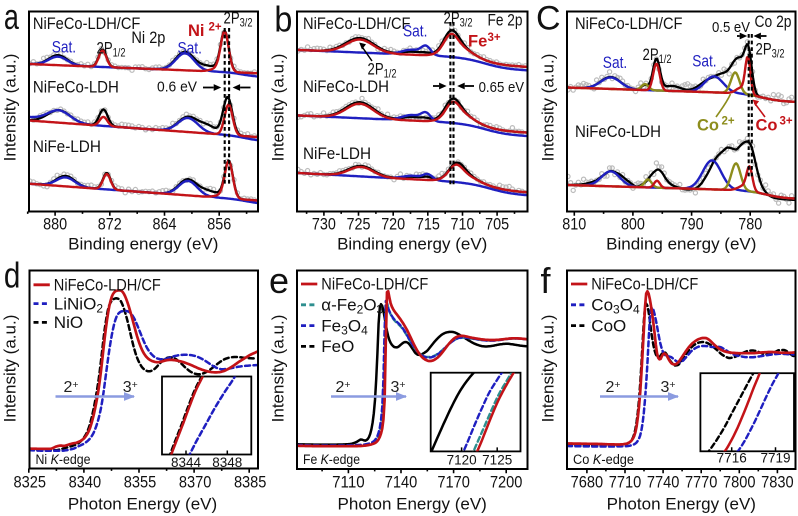 This screenshot has height=516, width=798. I want to click on svg-text: 7716, so click(732, 458).